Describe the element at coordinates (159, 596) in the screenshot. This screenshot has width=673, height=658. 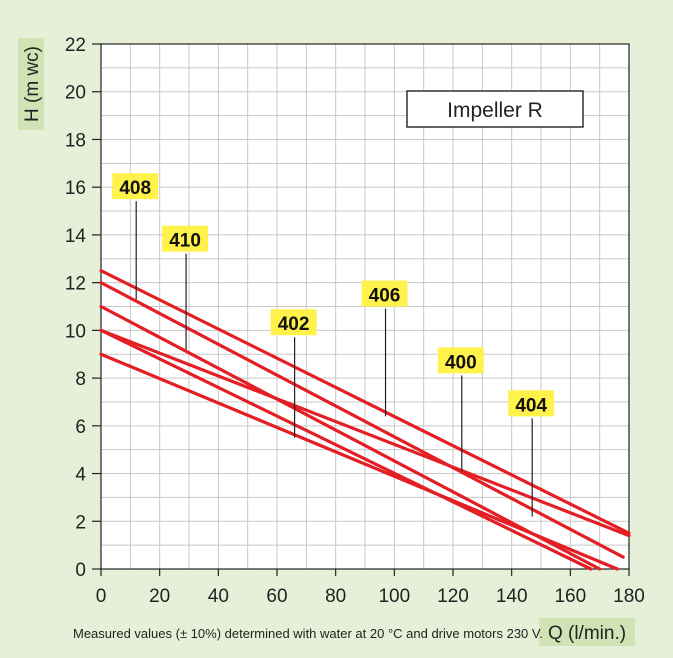
I see `x-tick-label: 20` at that location.